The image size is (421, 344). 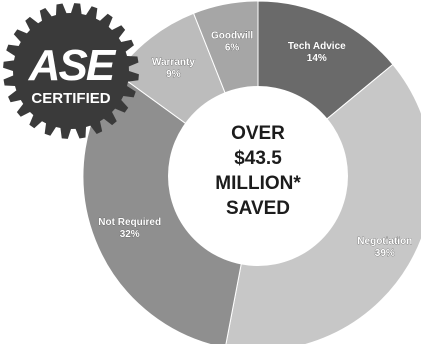 I want to click on badge-caption: CERTIFIED, so click(x=70, y=98).